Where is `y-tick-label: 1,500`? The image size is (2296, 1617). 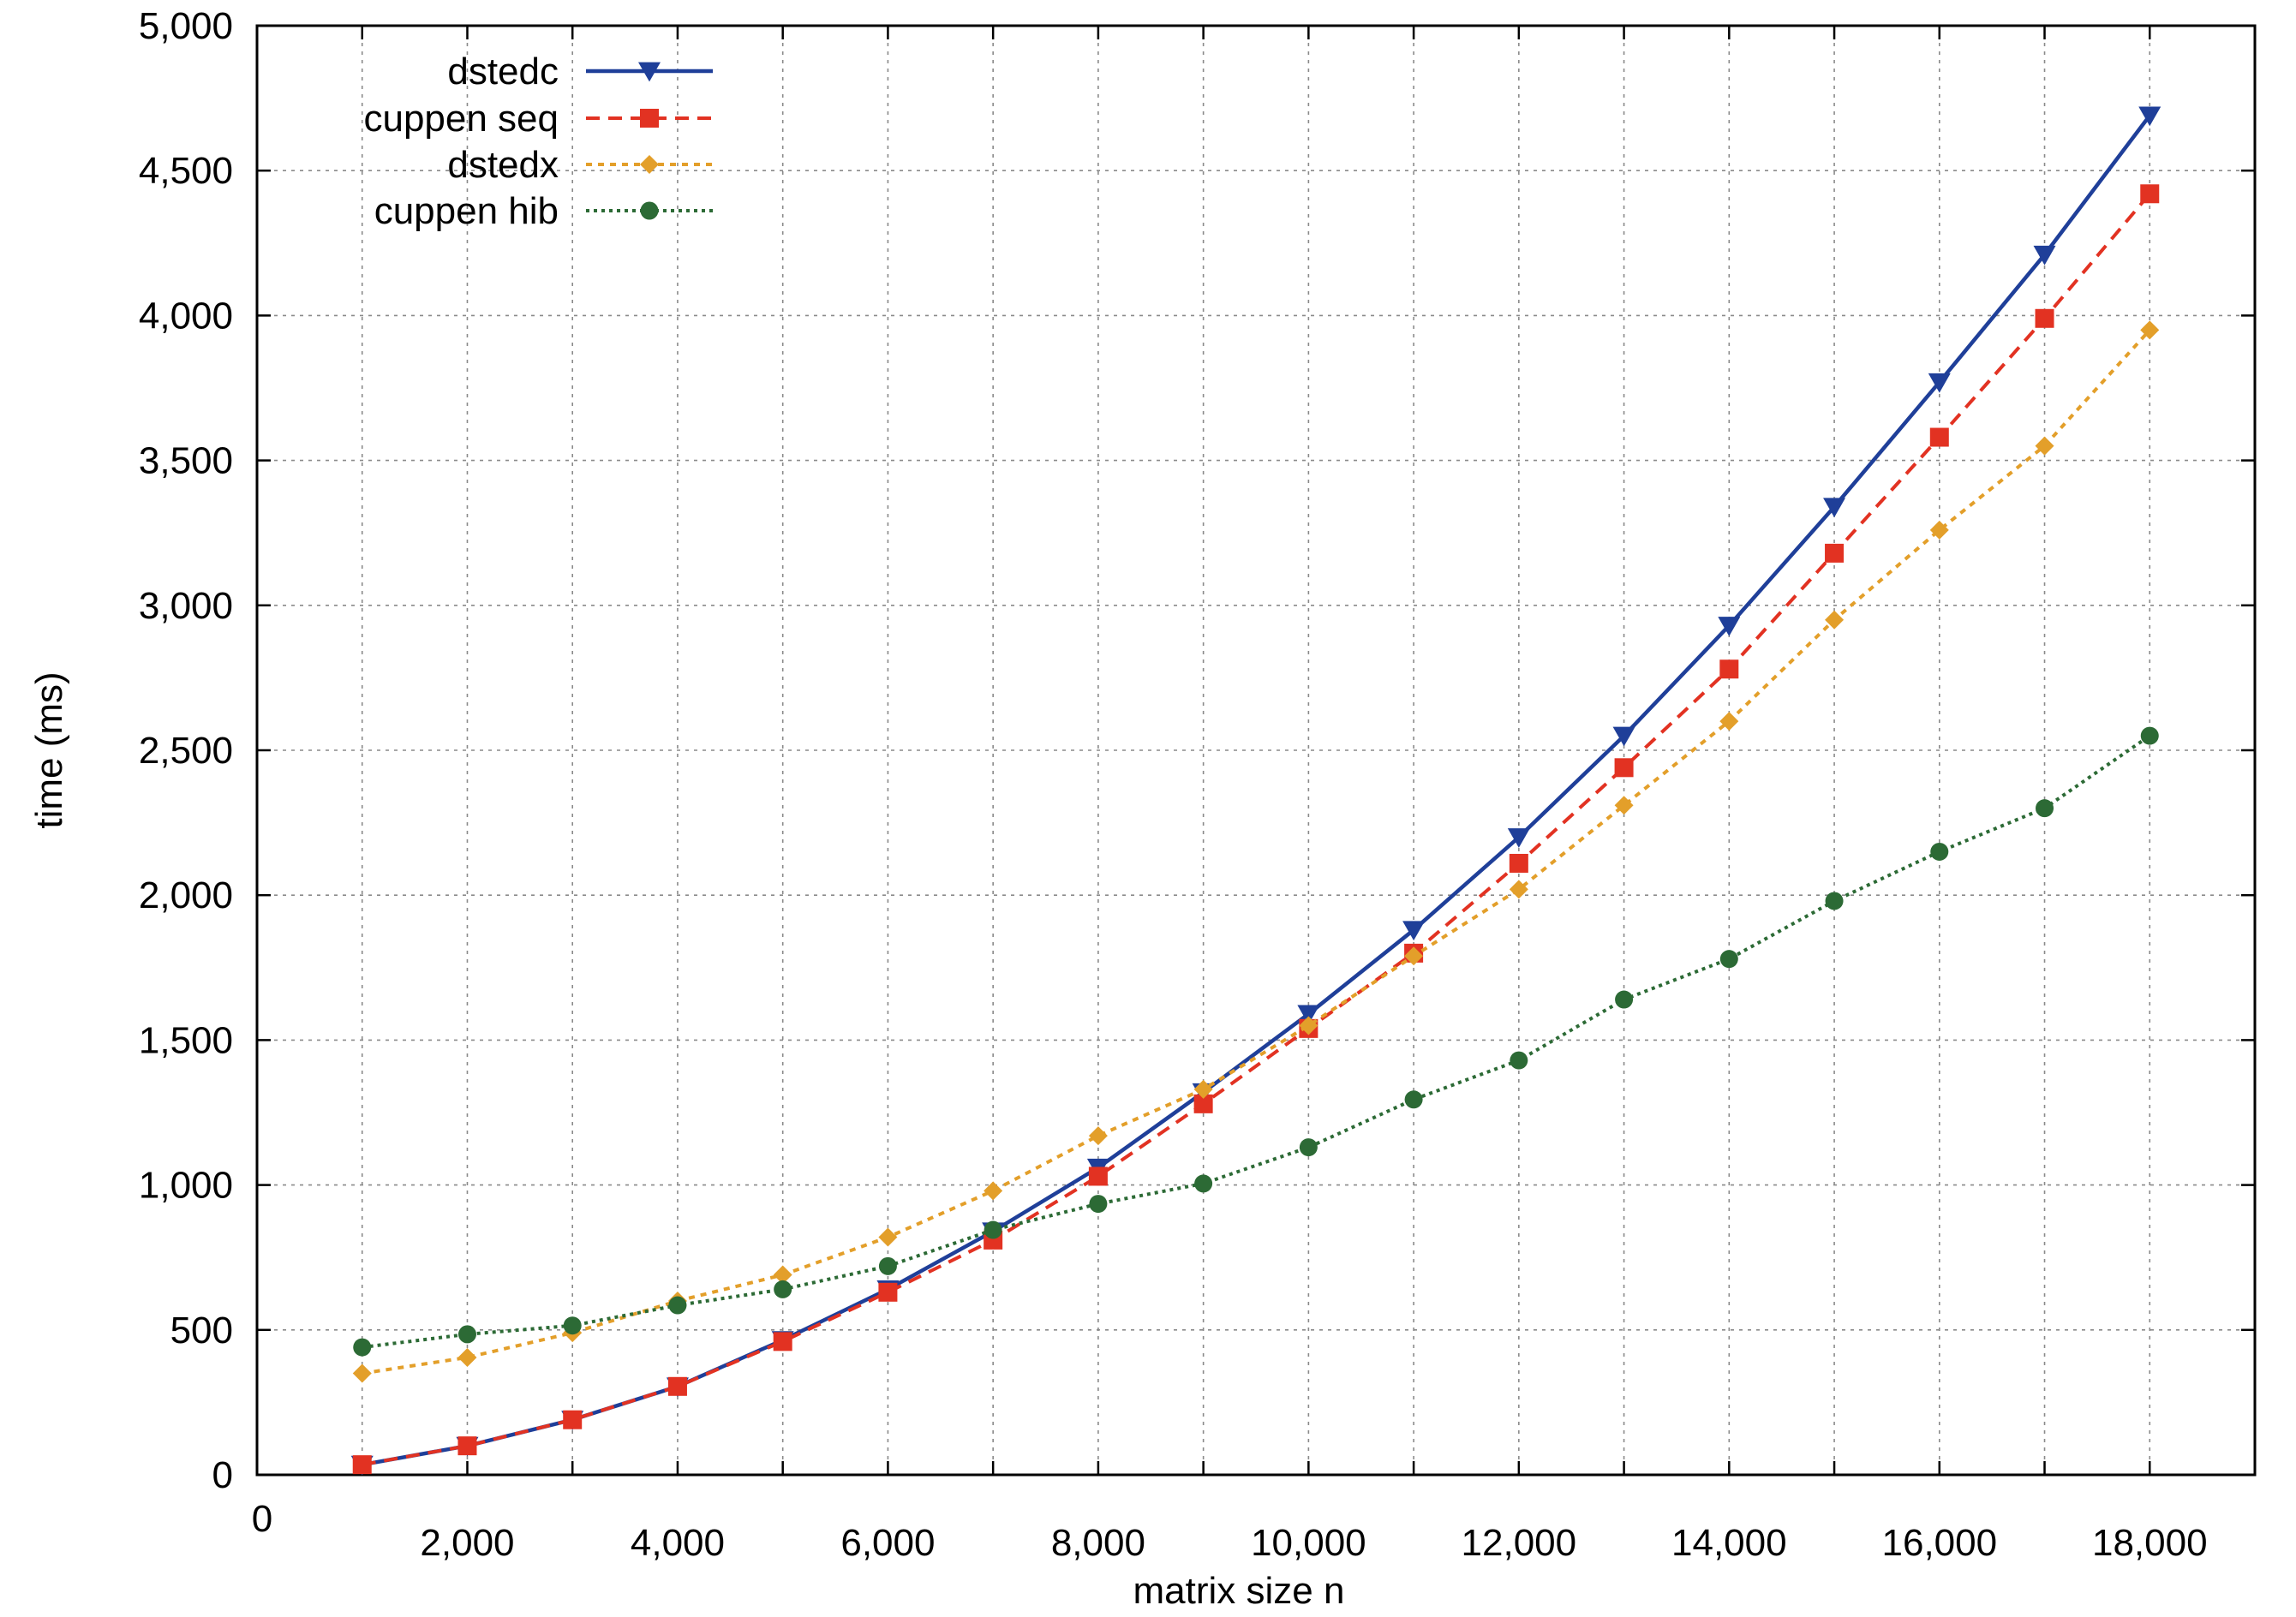
y-tick-label: 1,500 is located at coordinates (186, 1040).